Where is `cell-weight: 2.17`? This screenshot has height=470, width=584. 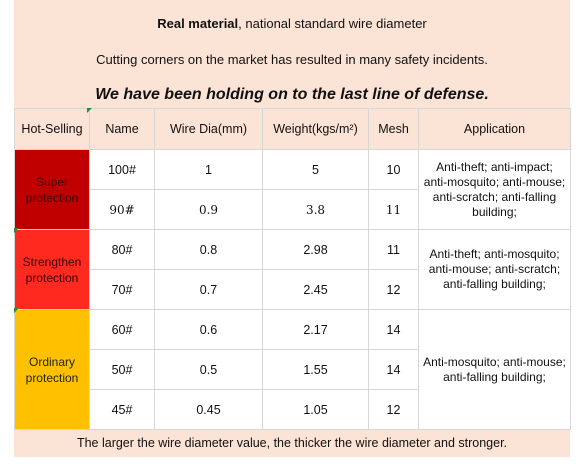 cell-weight: 2.17 is located at coordinates (315, 329).